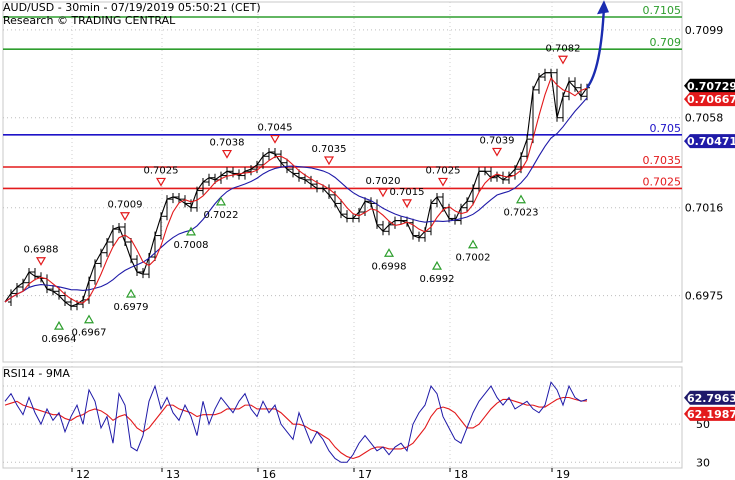  What do you see at coordinates (173, 474) in the screenshot?
I see `x-tick-label: 13` at bounding box center [173, 474].